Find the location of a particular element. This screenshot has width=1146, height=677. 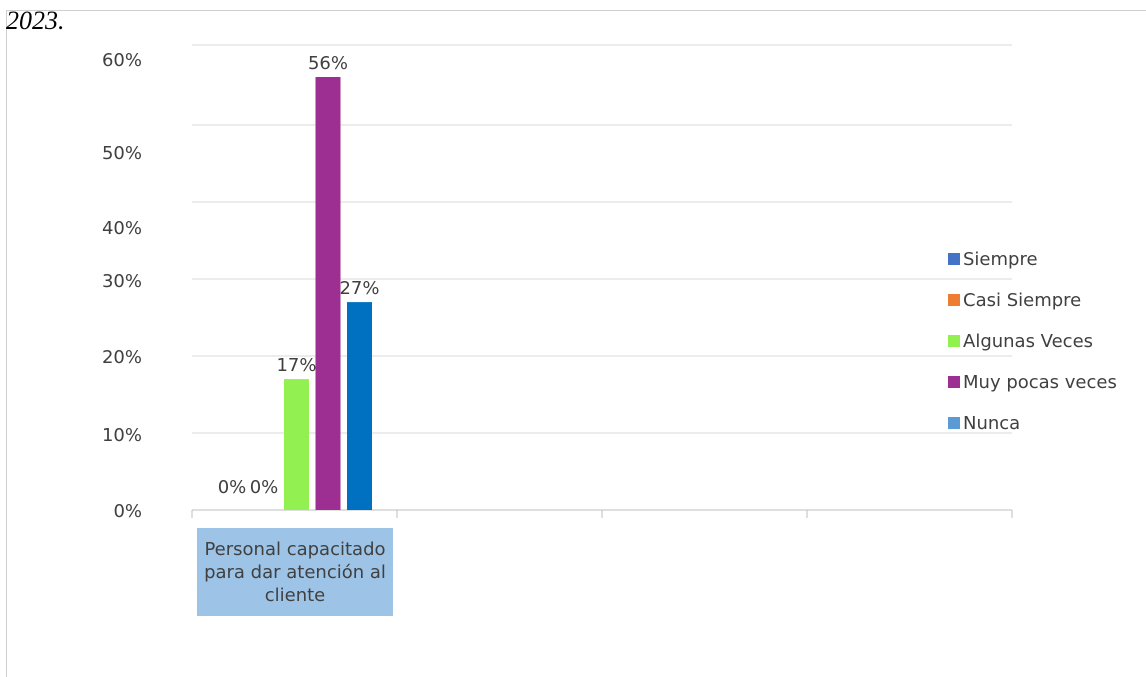

figure-caption: 2023. is located at coordinates (35, 20).